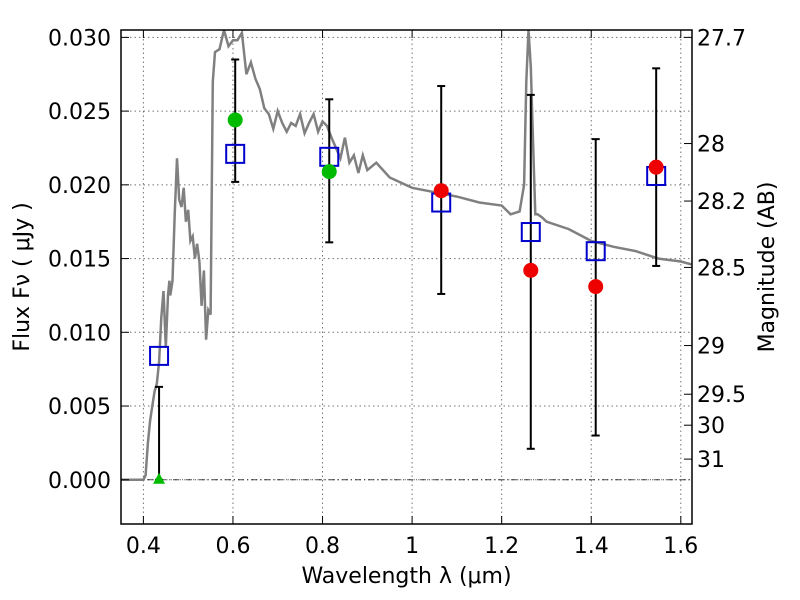 Image resolution: width=800 pixels, height=600 pixels. Describe the element at coordinates (767, 267) in the screenshot. I see `y2-axis-label: Magnitude (AB)` at that location.